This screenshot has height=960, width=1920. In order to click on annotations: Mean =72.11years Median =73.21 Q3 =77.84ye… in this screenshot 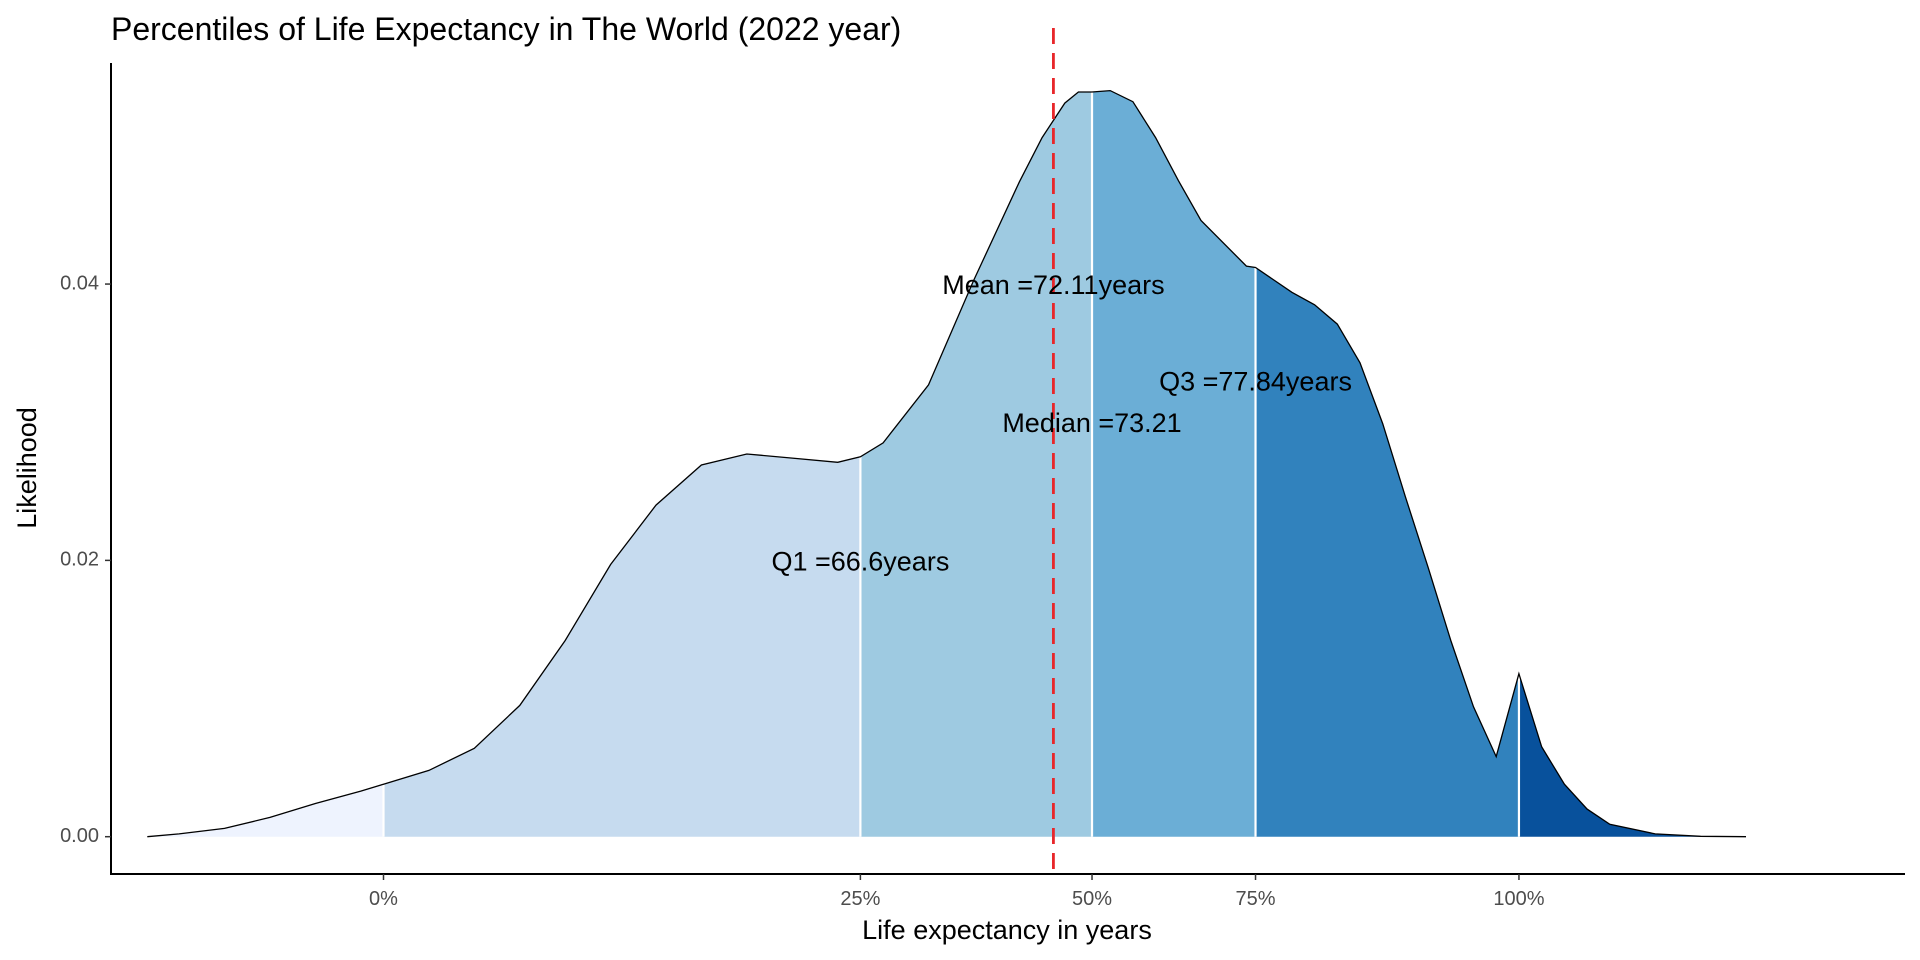, I will do `click(1061, 423)`.